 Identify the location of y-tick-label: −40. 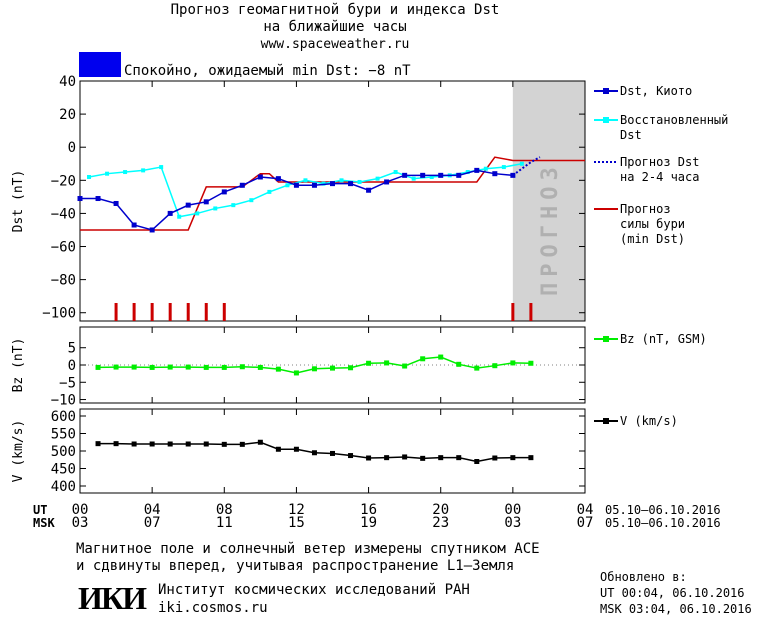
(63, 214).